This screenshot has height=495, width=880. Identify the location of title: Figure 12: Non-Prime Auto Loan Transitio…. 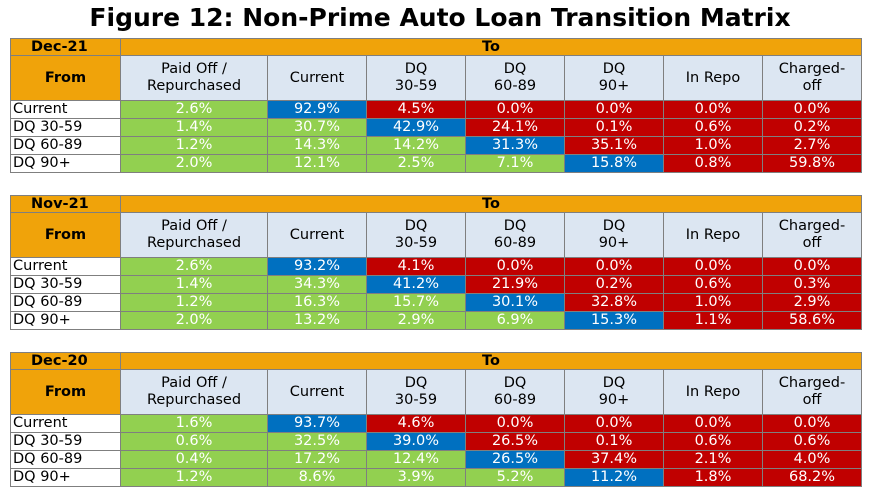
(440, 17).